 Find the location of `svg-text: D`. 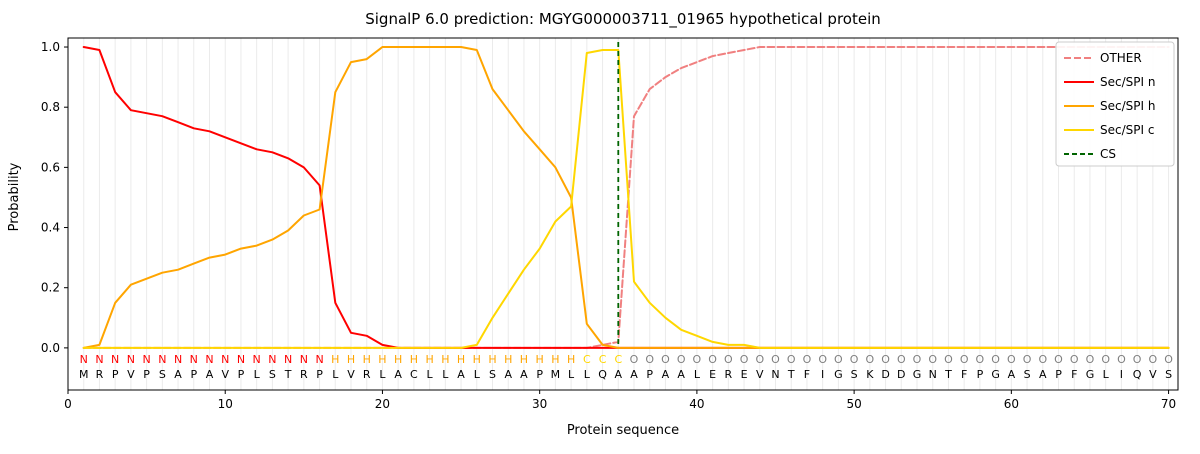

svg-text: D is located at coordinates (901, 374).